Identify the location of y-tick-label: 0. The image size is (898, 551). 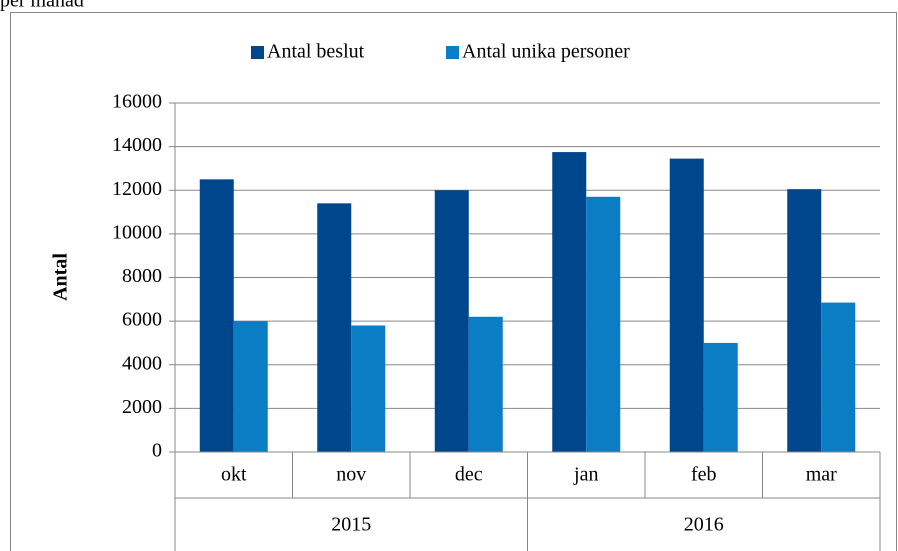
(157, 451).